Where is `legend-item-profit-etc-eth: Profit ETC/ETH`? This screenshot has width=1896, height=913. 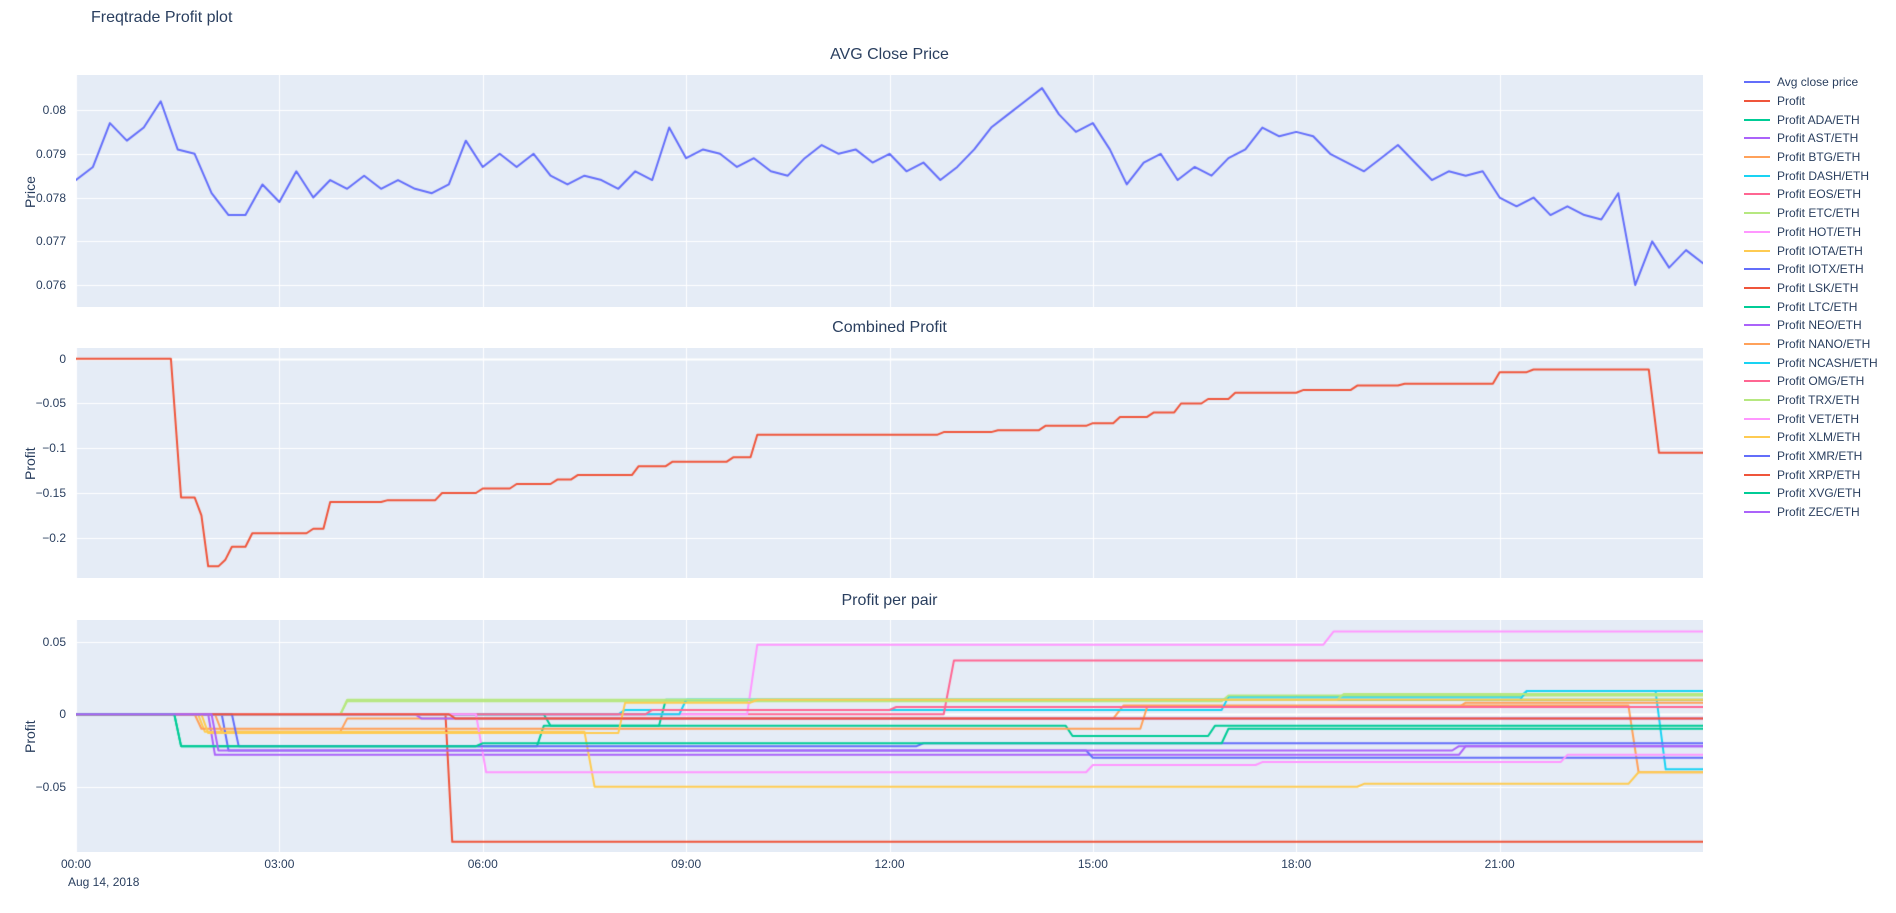 legend-item-profit-etc-eth: Profit ETC/ETH is located at coordinates (1811, 213).